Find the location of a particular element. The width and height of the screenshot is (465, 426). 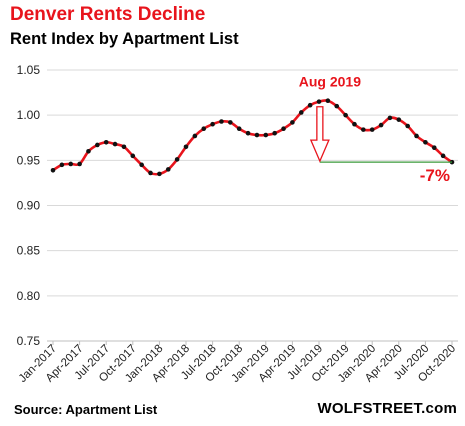

y-tick-label: 0.75 is located at coordinates (29, 341).